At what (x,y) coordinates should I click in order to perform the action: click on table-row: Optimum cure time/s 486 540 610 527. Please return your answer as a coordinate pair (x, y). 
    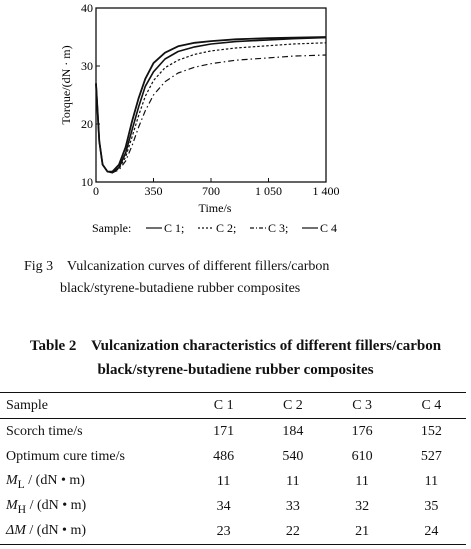
    Looking at the image, I should click on (233, 456).